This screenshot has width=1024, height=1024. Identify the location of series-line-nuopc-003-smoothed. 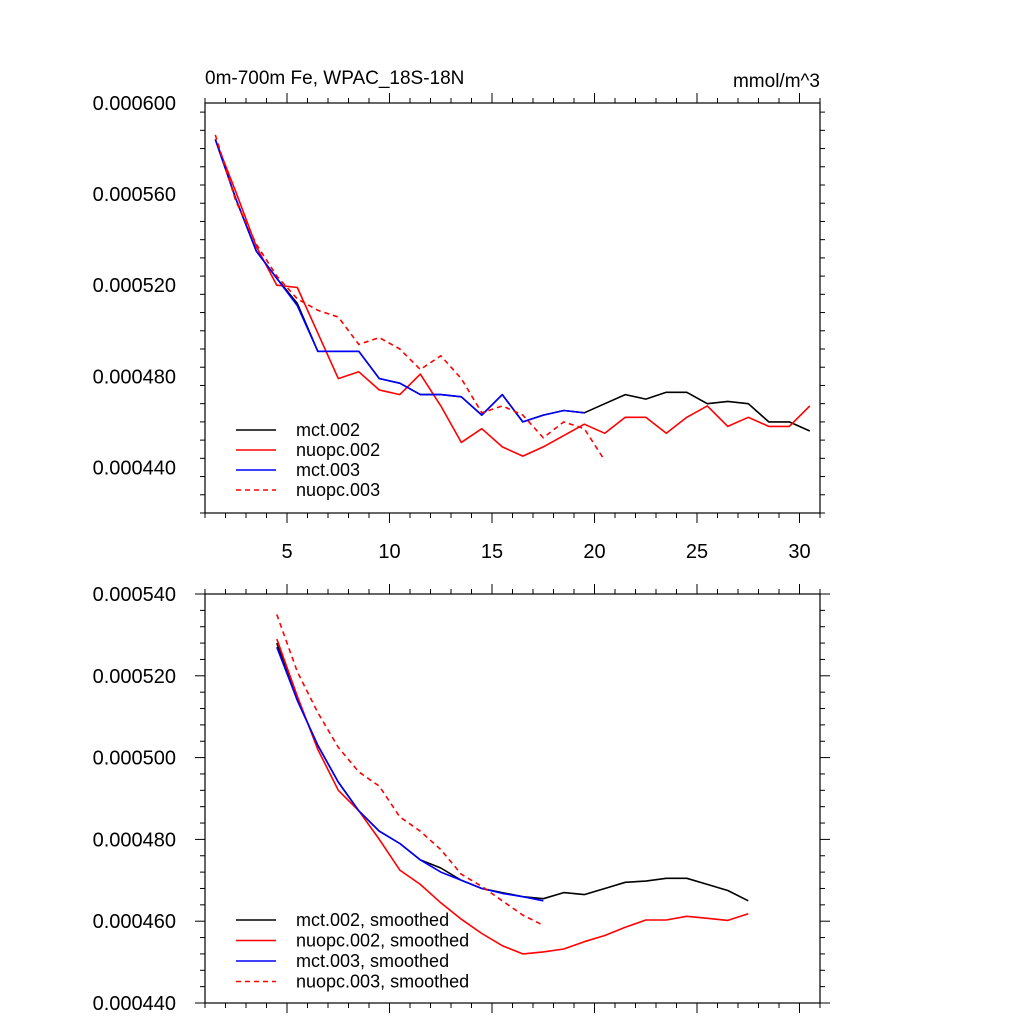
(410, 770).